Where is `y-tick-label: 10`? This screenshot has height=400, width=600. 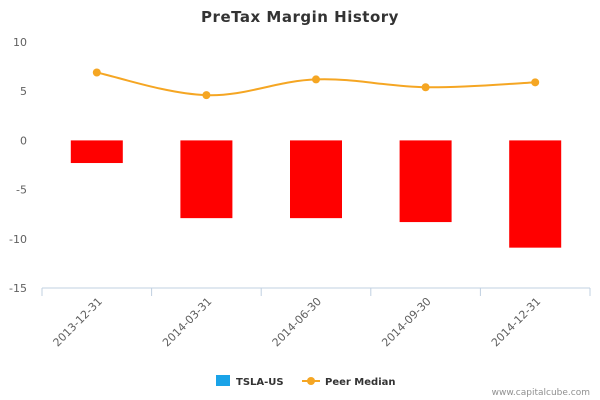 y-tick-label: 10 is located at coordinates (20, 42).